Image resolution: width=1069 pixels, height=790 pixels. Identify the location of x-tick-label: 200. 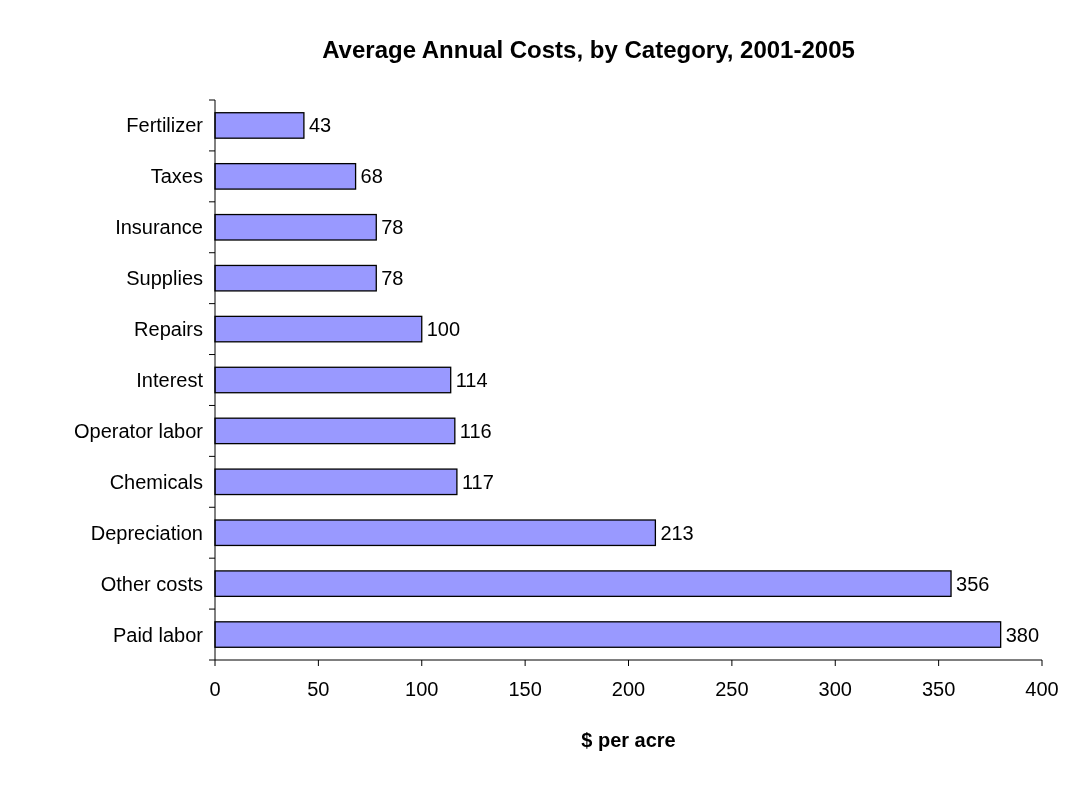
(628, 689).